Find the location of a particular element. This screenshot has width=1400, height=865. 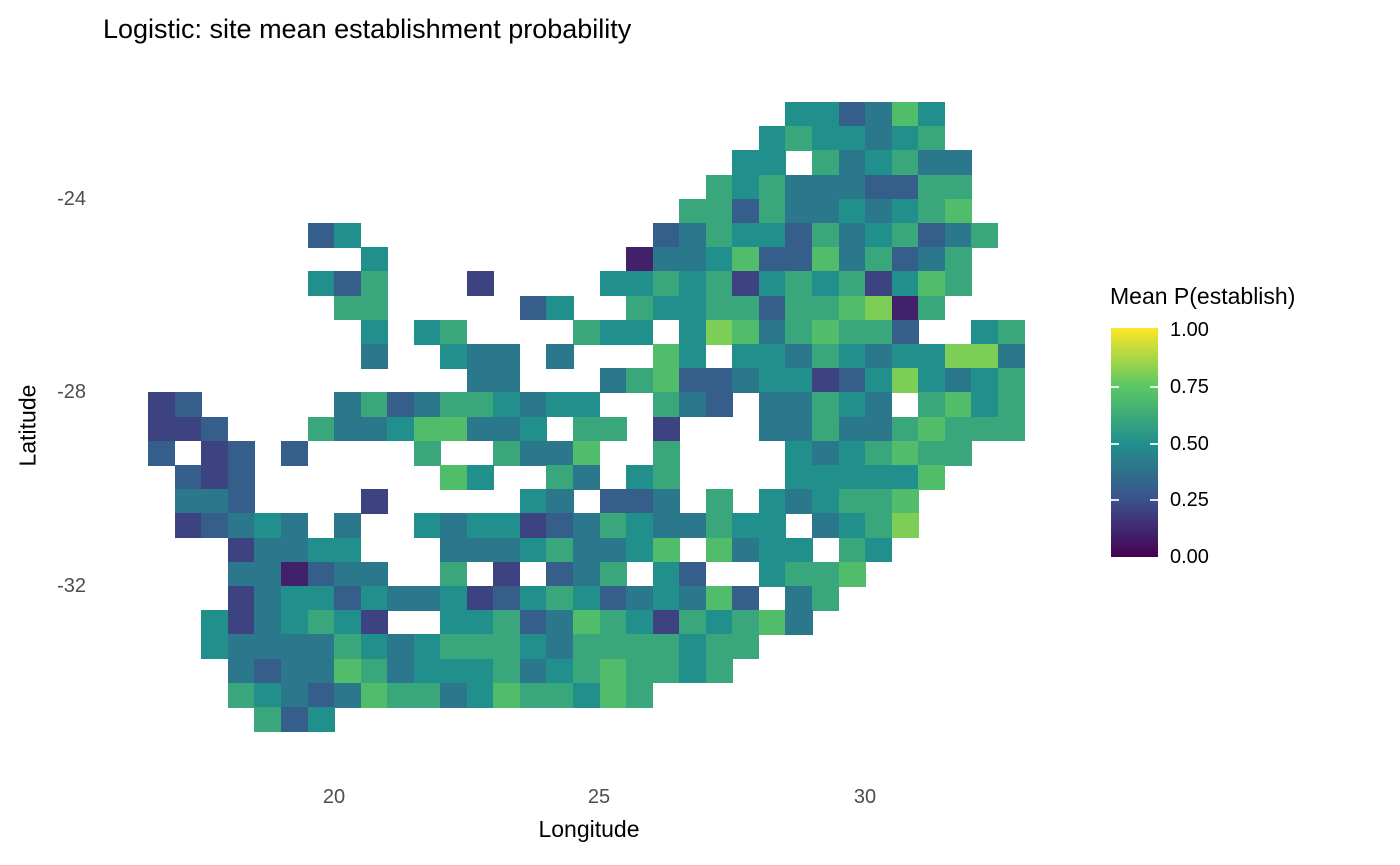

legend-tick-label: 0.00 is located at coordinates (1189, 557).